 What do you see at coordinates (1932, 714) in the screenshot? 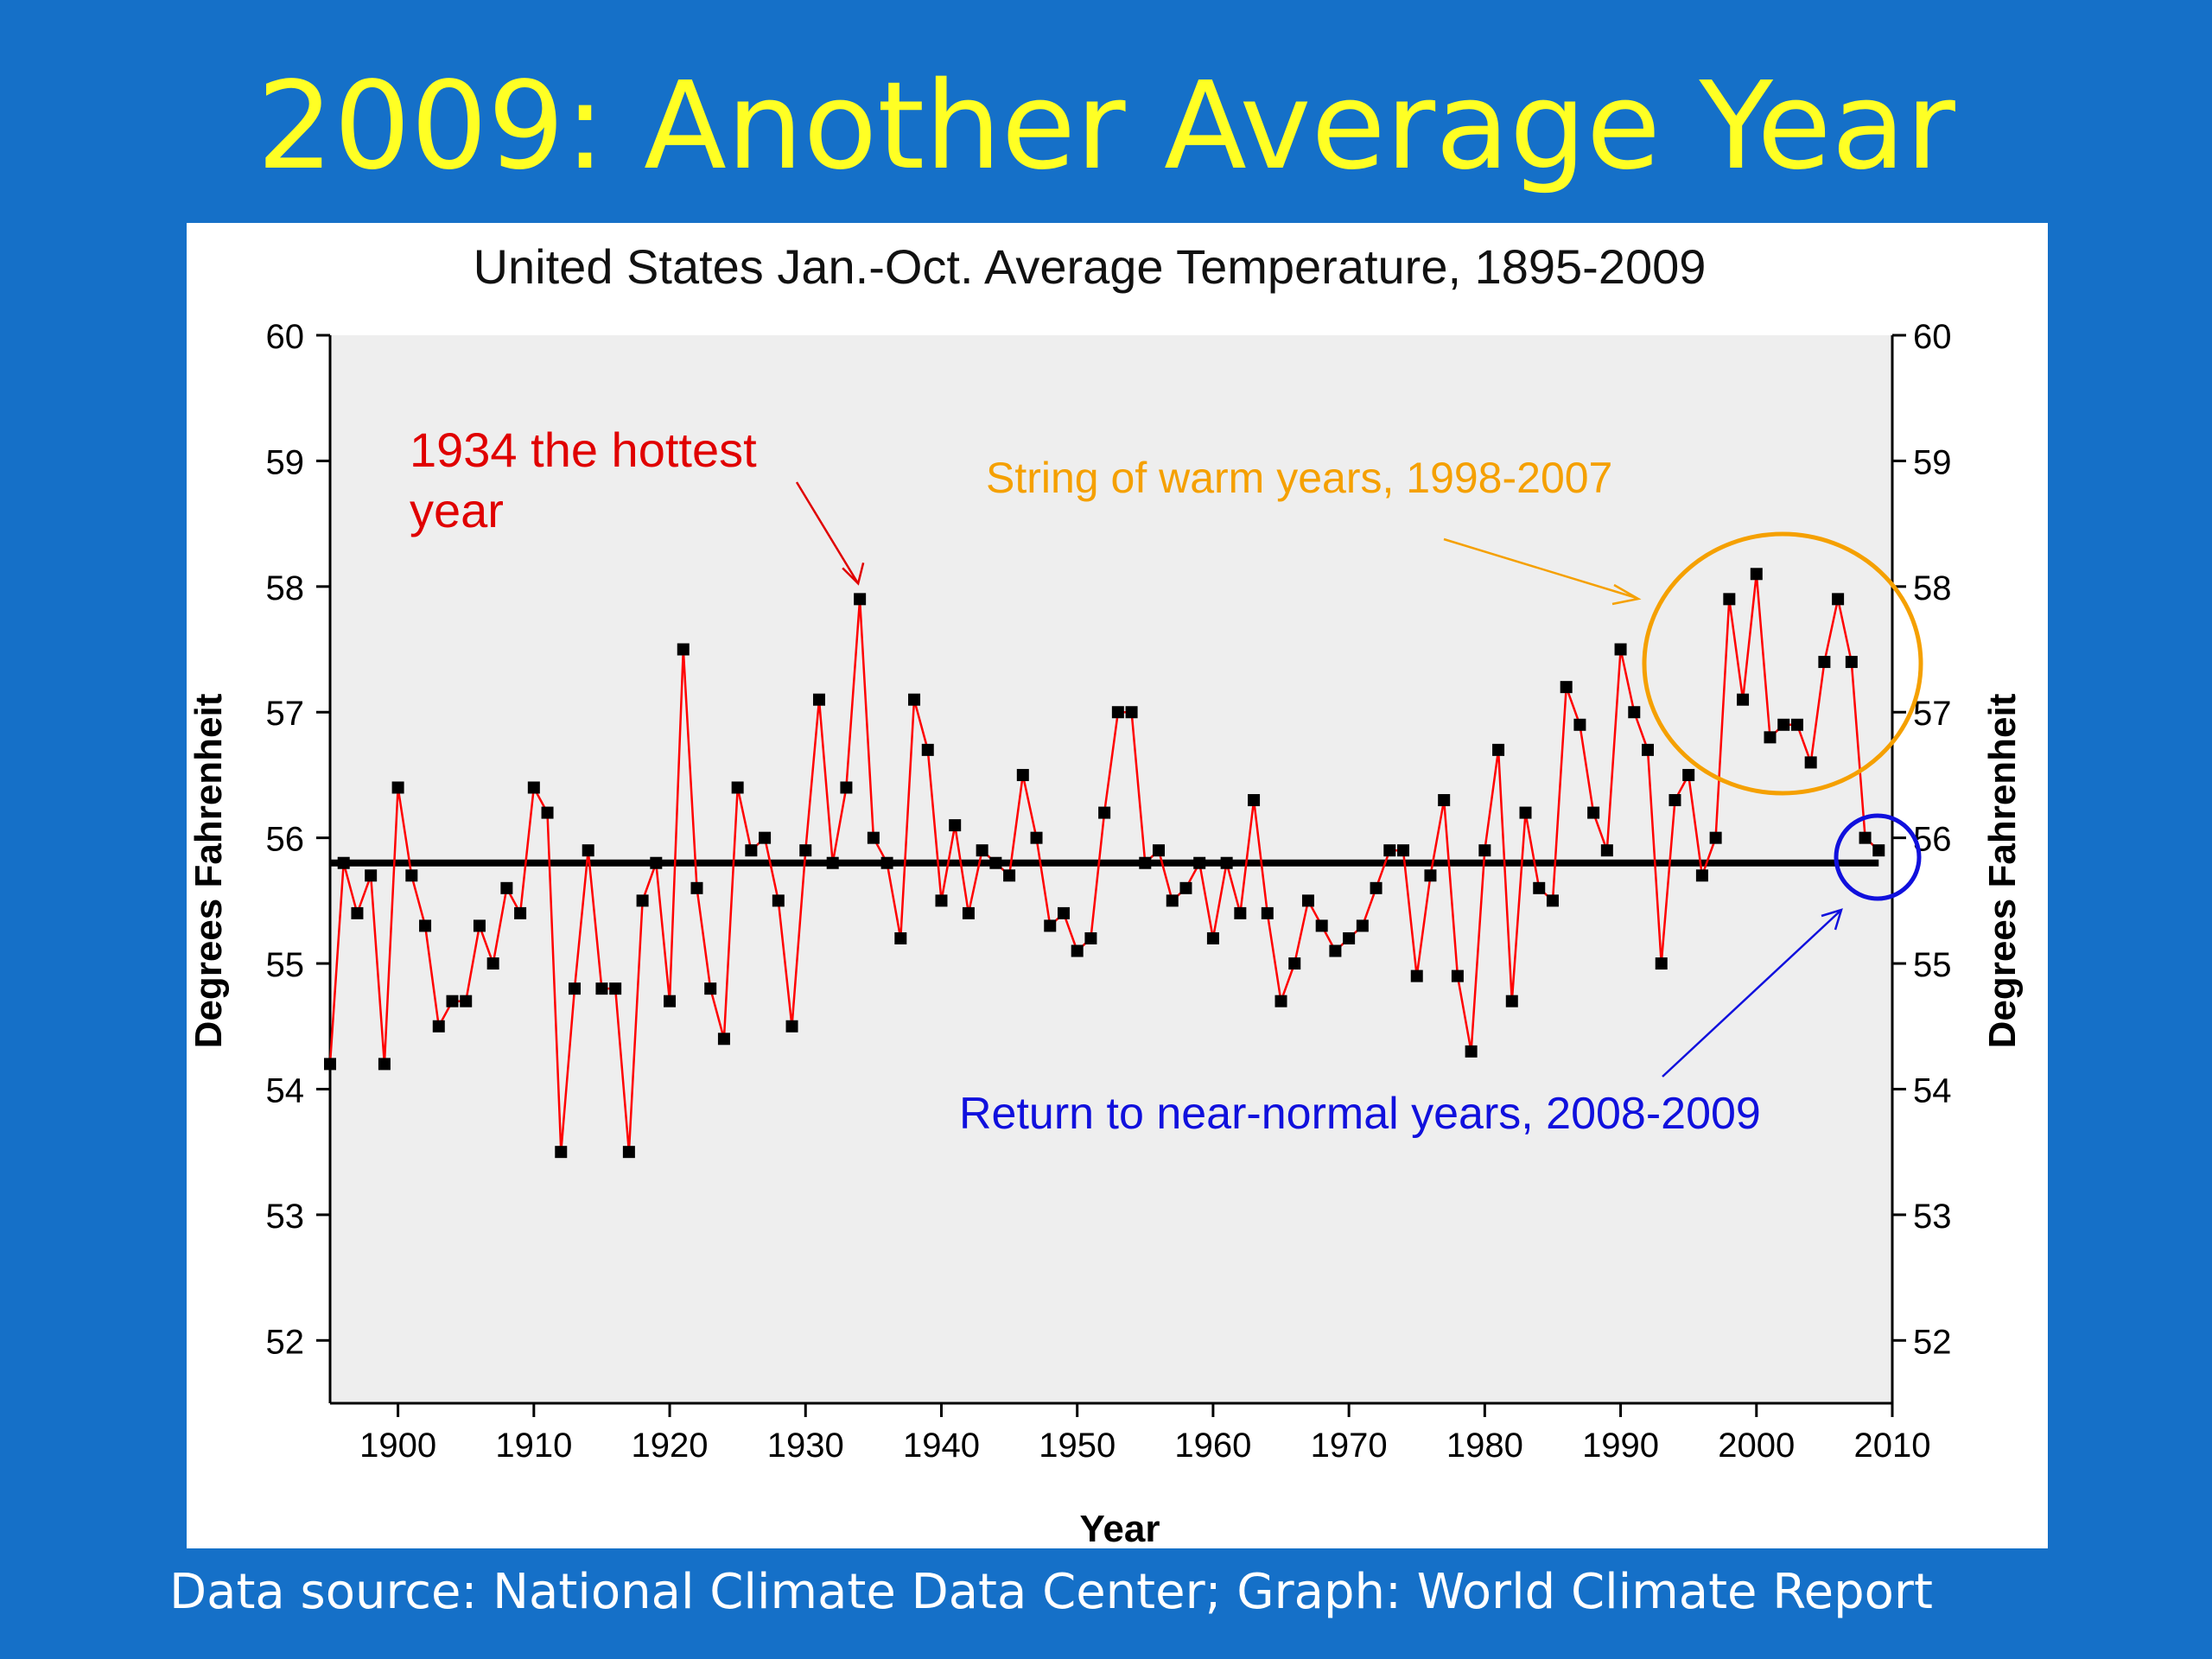
I see `y-tick-label-right: 57` at bounding box center [1932, 714].